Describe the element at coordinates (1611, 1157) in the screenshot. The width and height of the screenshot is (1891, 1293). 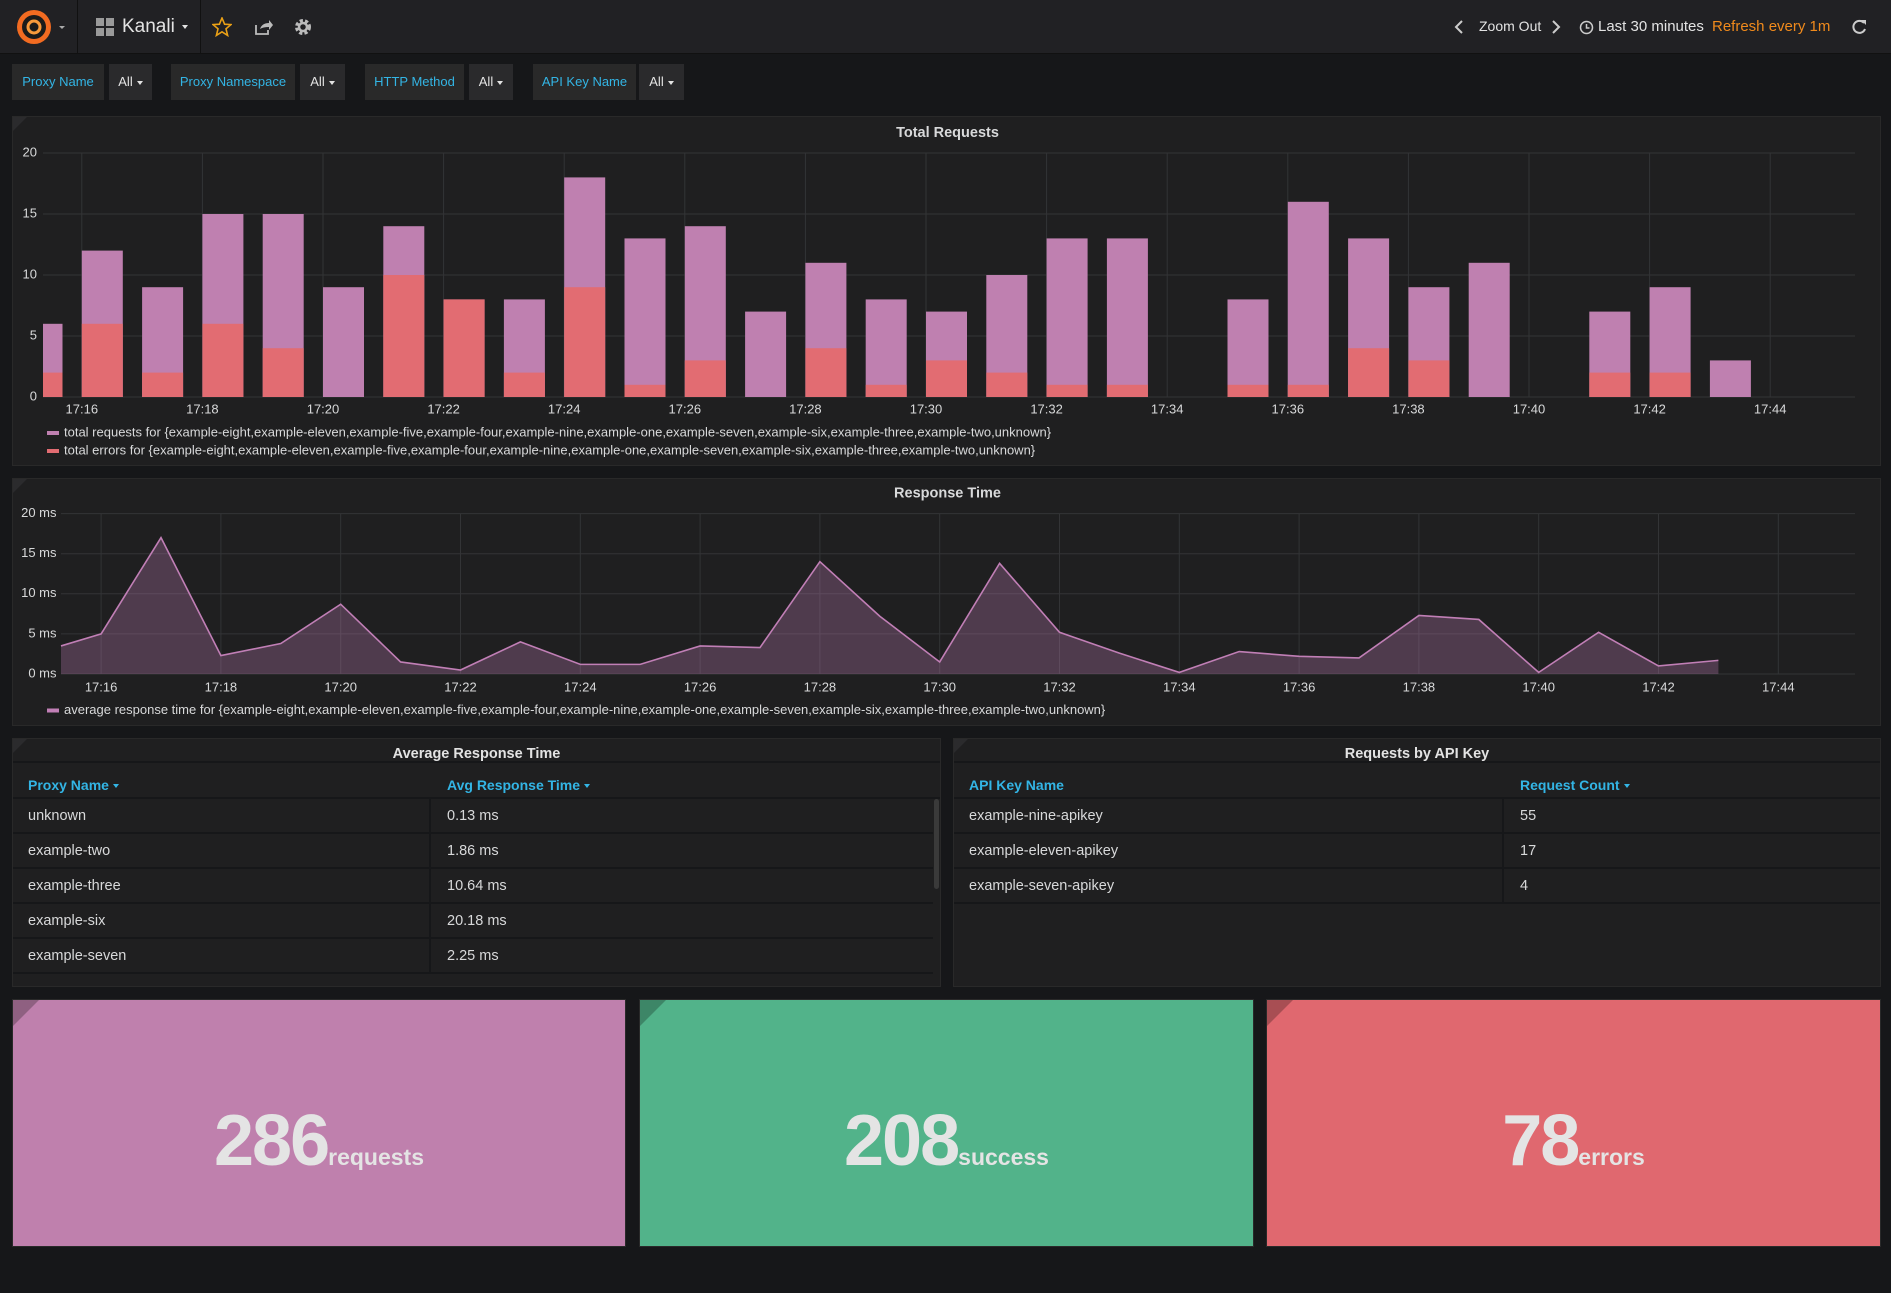
I see `stat-unit: errors` at that location.